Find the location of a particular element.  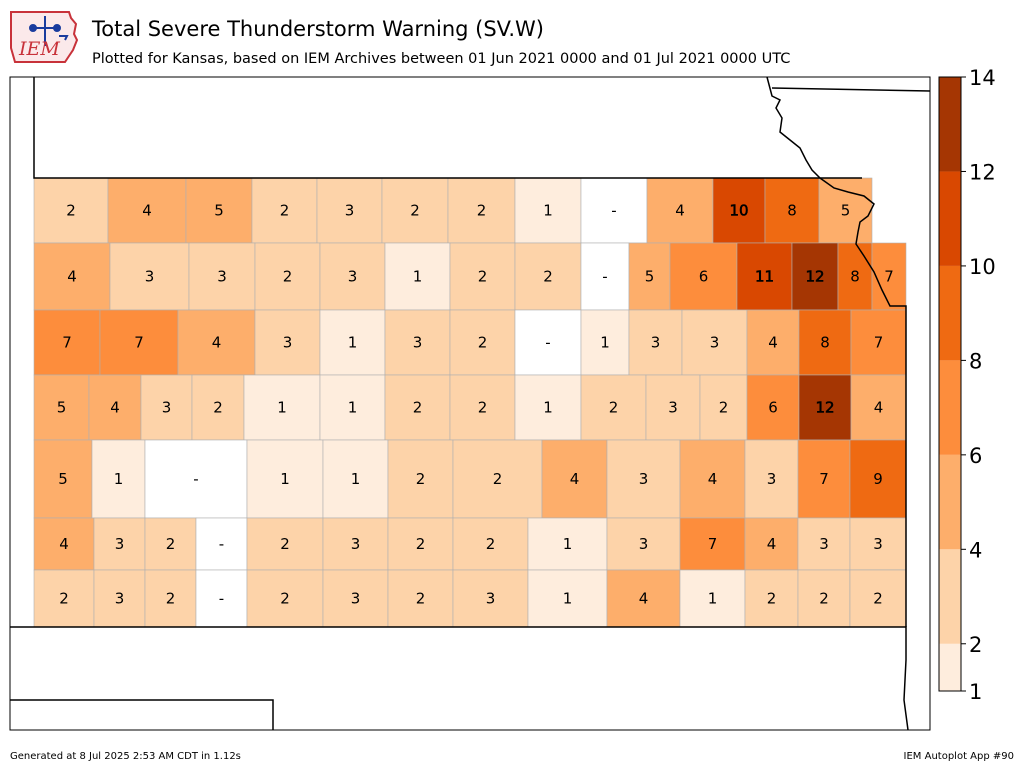

colorbar-frame is located at coordinates (950, 384).